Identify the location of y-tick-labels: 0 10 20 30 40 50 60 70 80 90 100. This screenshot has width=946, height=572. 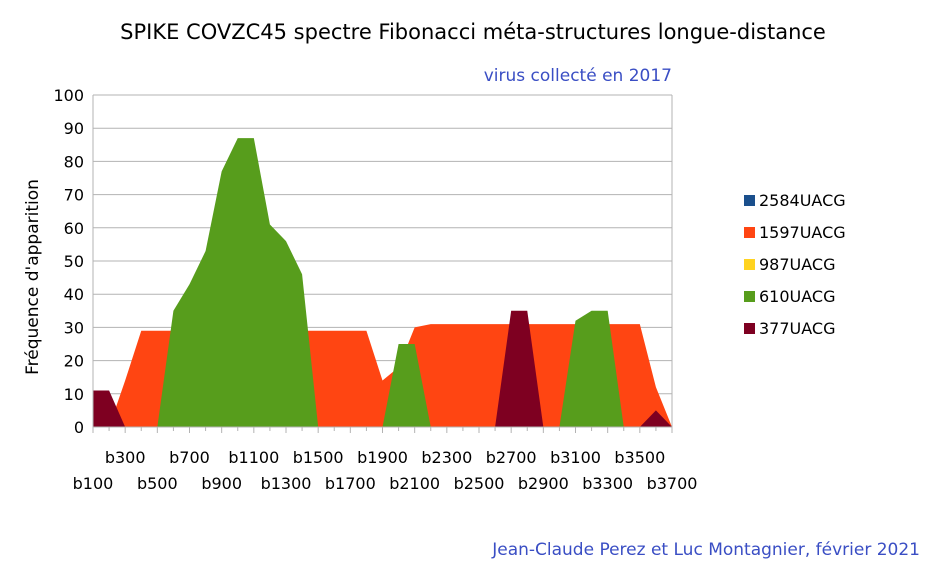
(68, 261).